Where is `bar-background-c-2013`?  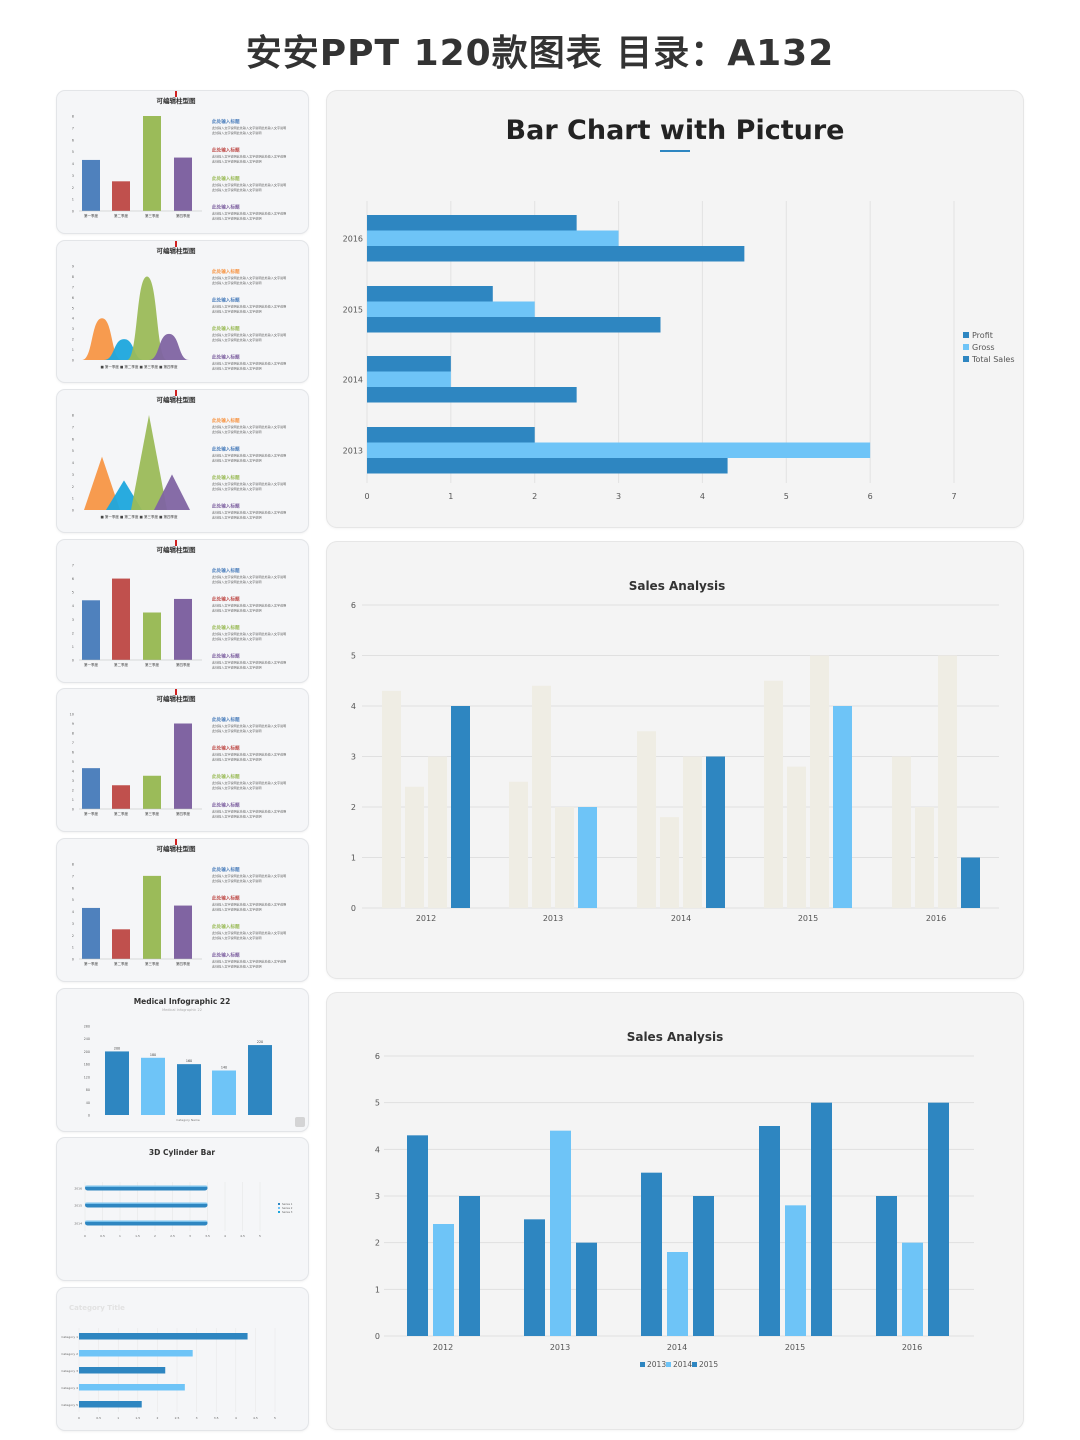 bar-background-c-2013 is located at coordinates (564, 857).